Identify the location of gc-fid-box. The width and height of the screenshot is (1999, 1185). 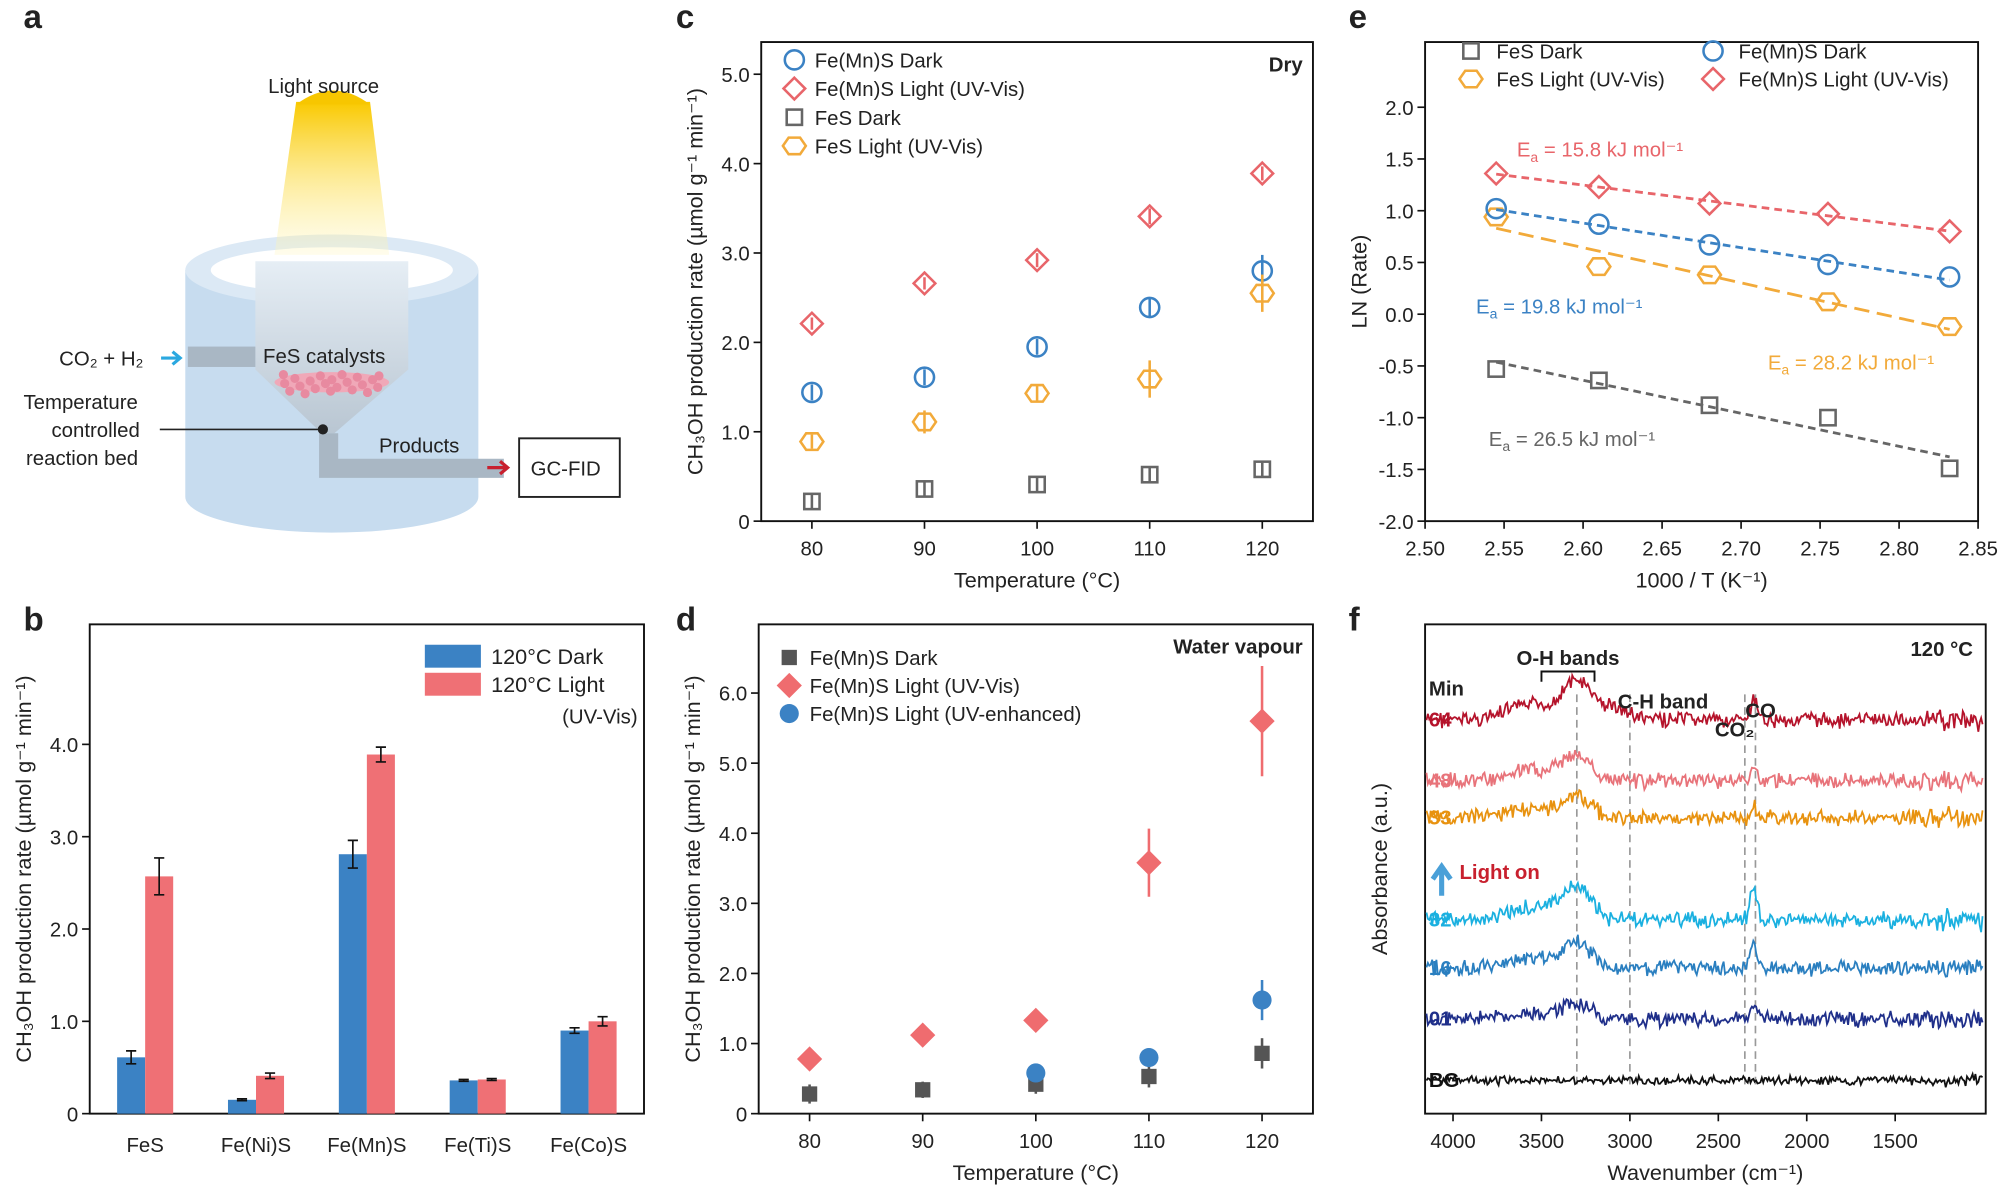
(569, 467).